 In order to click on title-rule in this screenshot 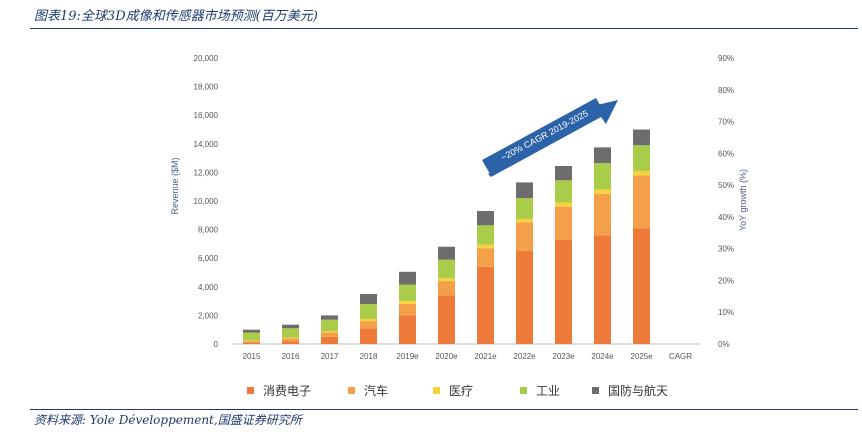, I will do `click(444, 28)`.